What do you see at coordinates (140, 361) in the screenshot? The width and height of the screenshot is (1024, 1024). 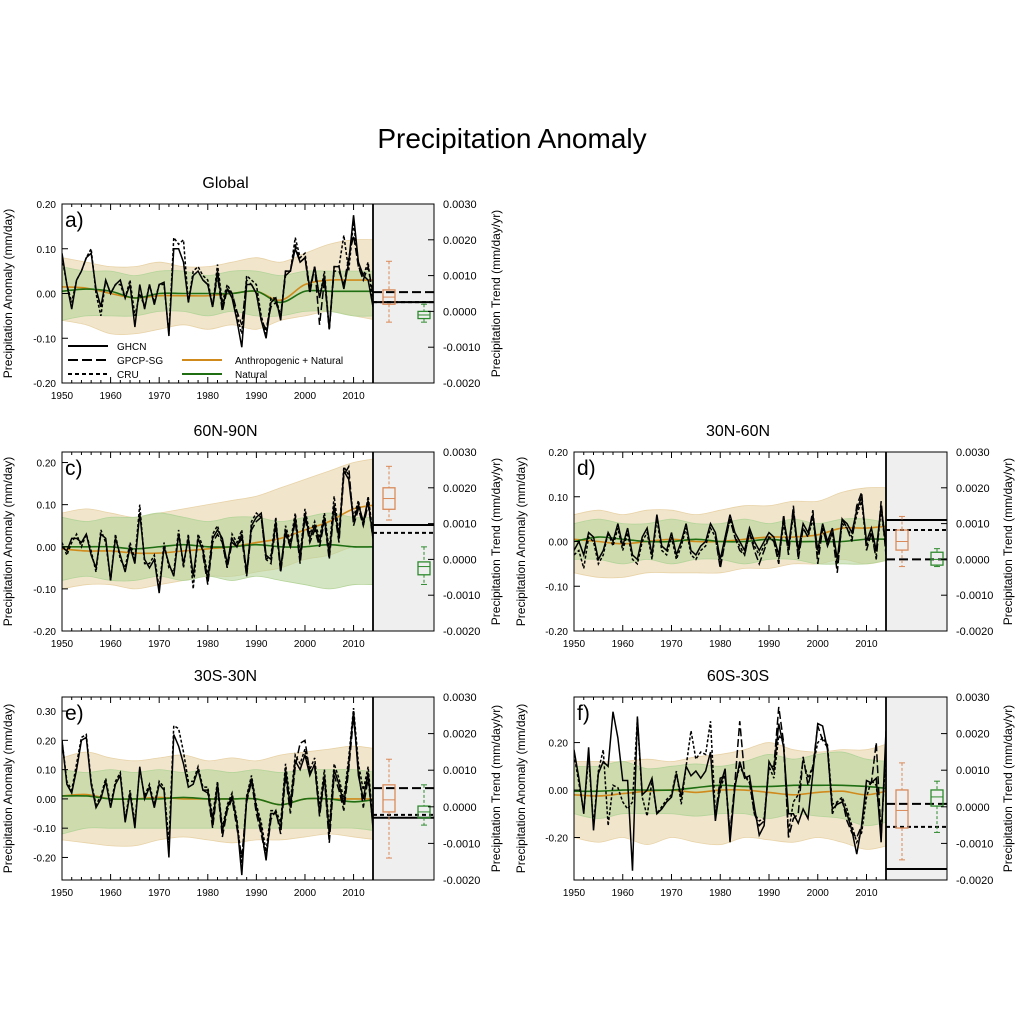 I see `legend-label: GPCP-SG` at bounding box center [140, 361].